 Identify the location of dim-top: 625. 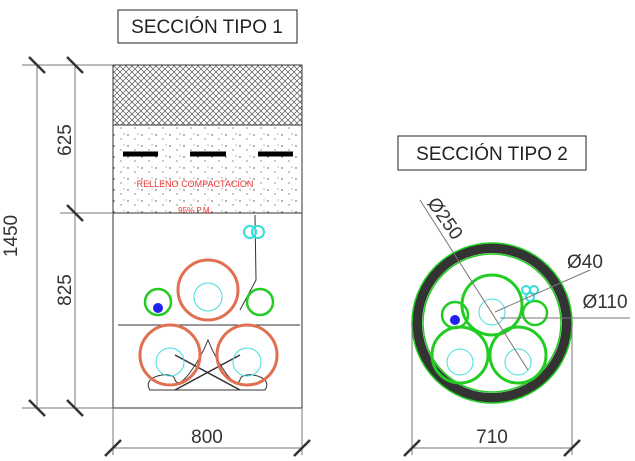
(65, 140).